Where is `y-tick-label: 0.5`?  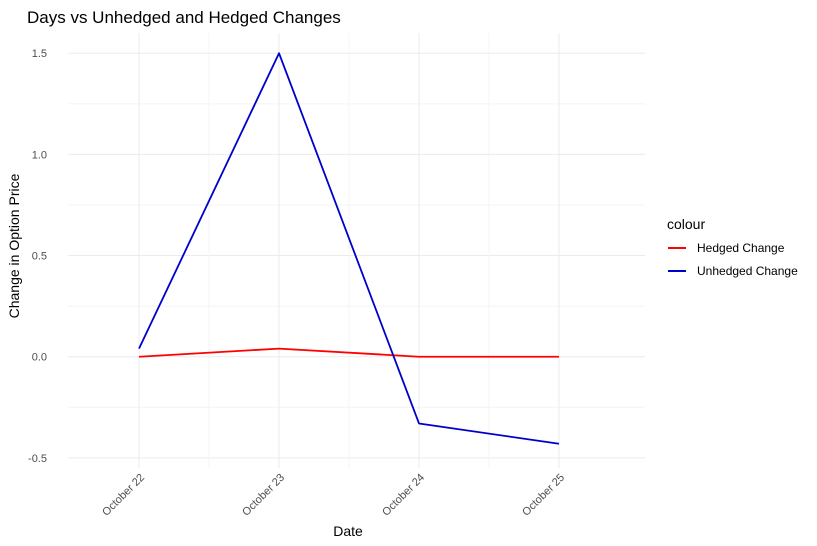
y-tick-label: 0.5 is located at coordinates (39, 257).